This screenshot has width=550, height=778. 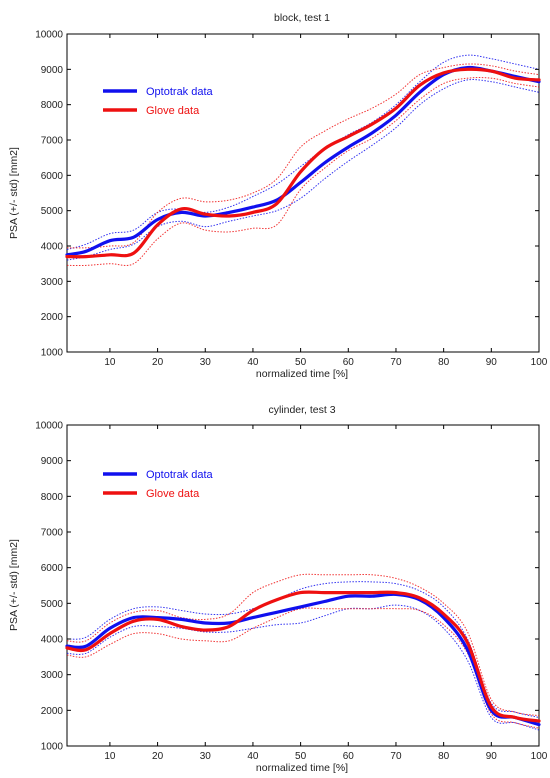 I want to click on series-optotrak-std-lower, so click(x=303, y=667).